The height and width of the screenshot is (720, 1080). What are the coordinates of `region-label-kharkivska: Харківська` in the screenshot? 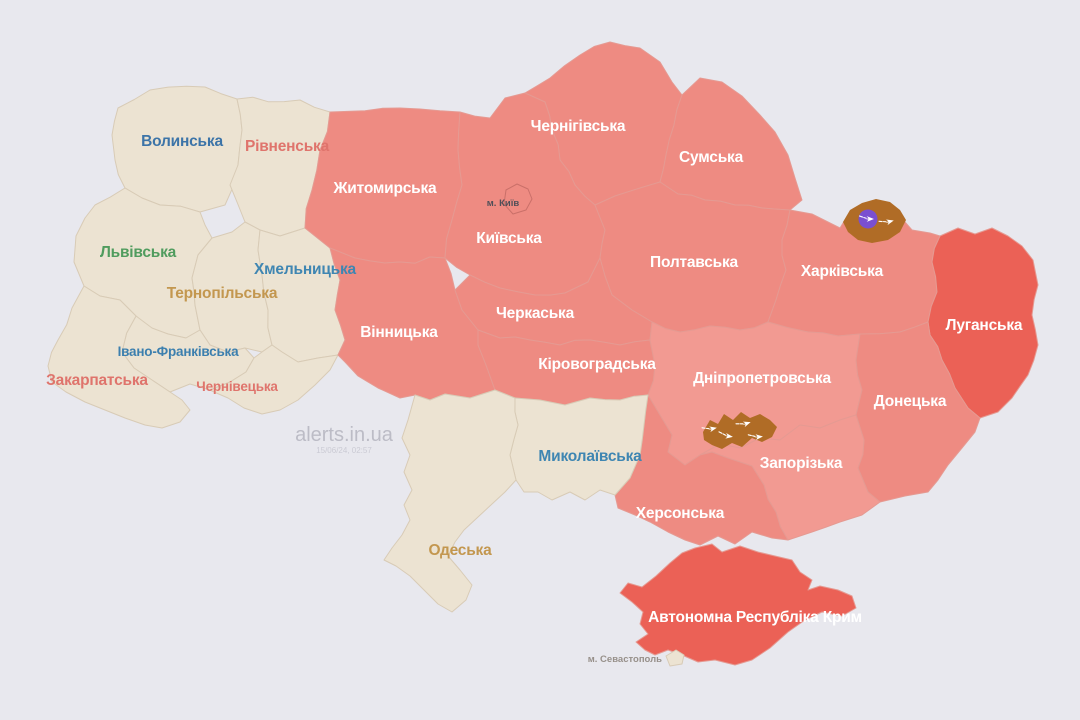 It's located at (842, 271).